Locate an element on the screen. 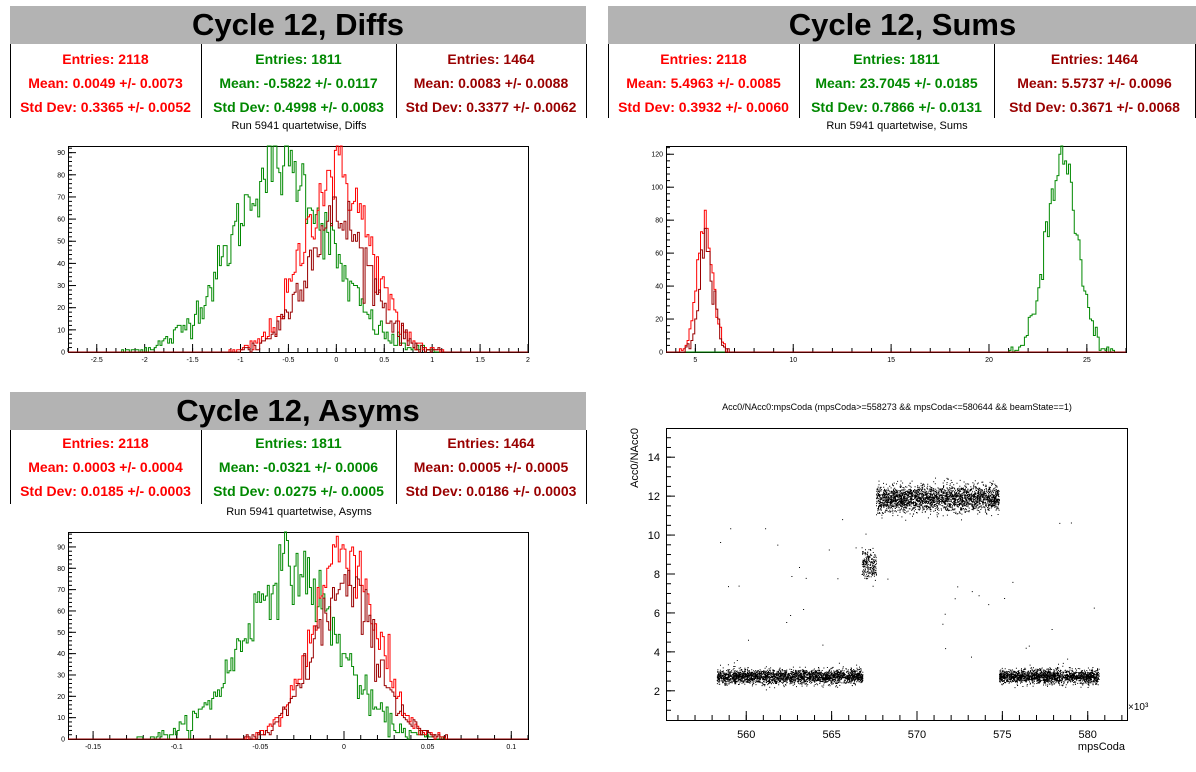 The image size is (1196, 772). x-tick-label: 10 is located at coordinates (793, 360).